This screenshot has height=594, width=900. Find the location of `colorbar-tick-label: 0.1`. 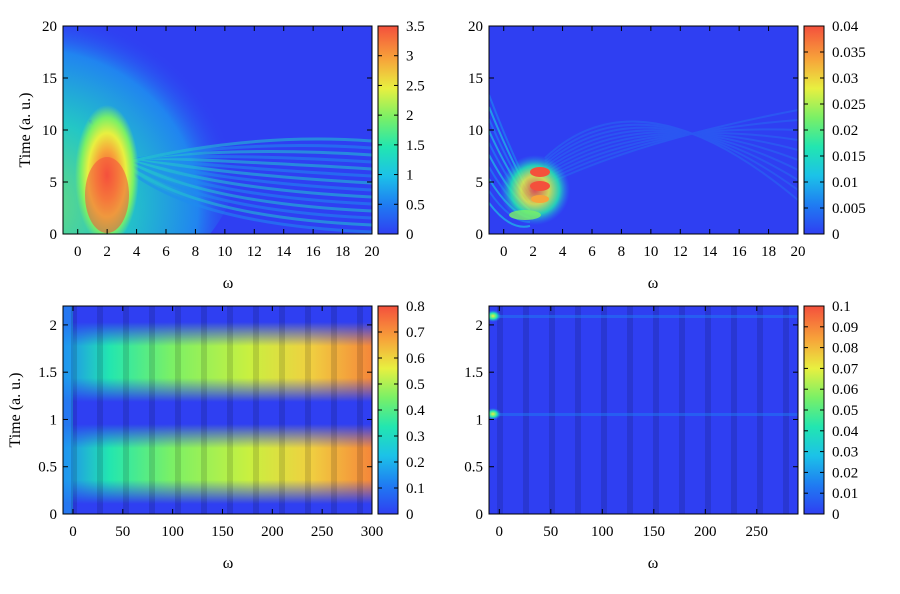

colorbar-tick-label: 0.1 is located at coordinates (415, 489).